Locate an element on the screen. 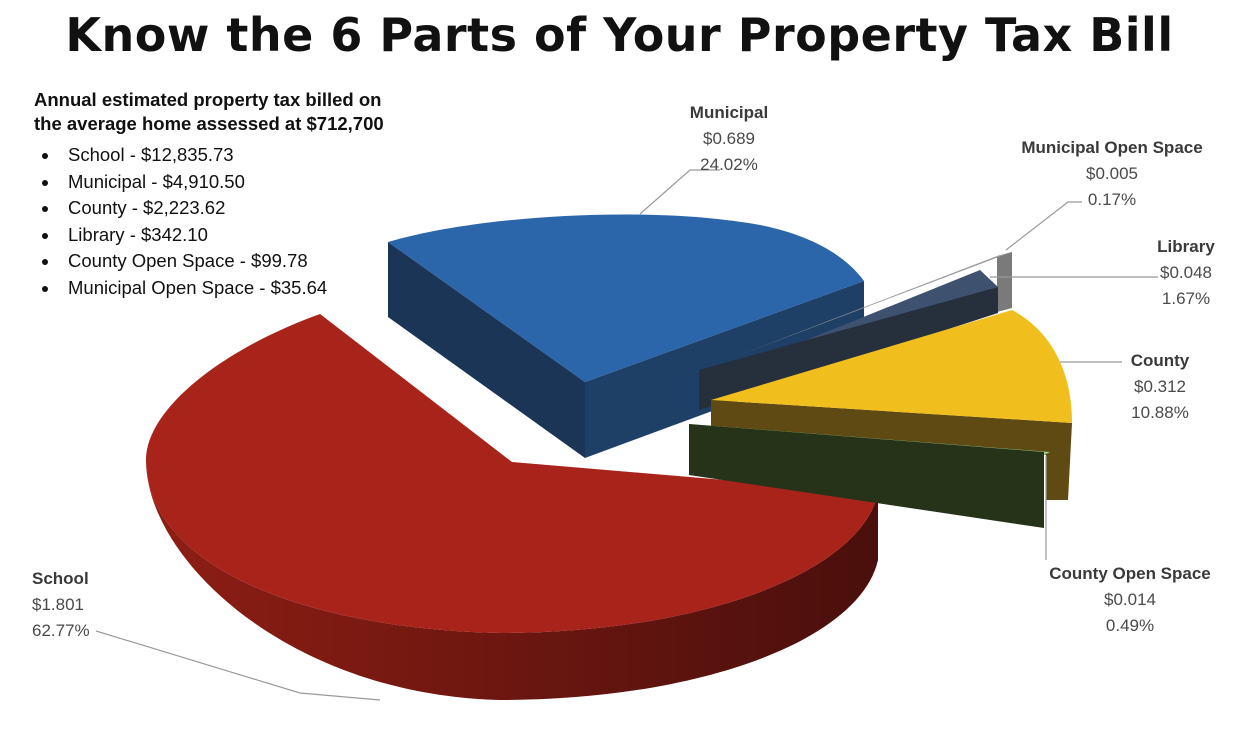 This screenshot has height=755, width=1239. slice-municipal-top is located at coordinates (626, 298).